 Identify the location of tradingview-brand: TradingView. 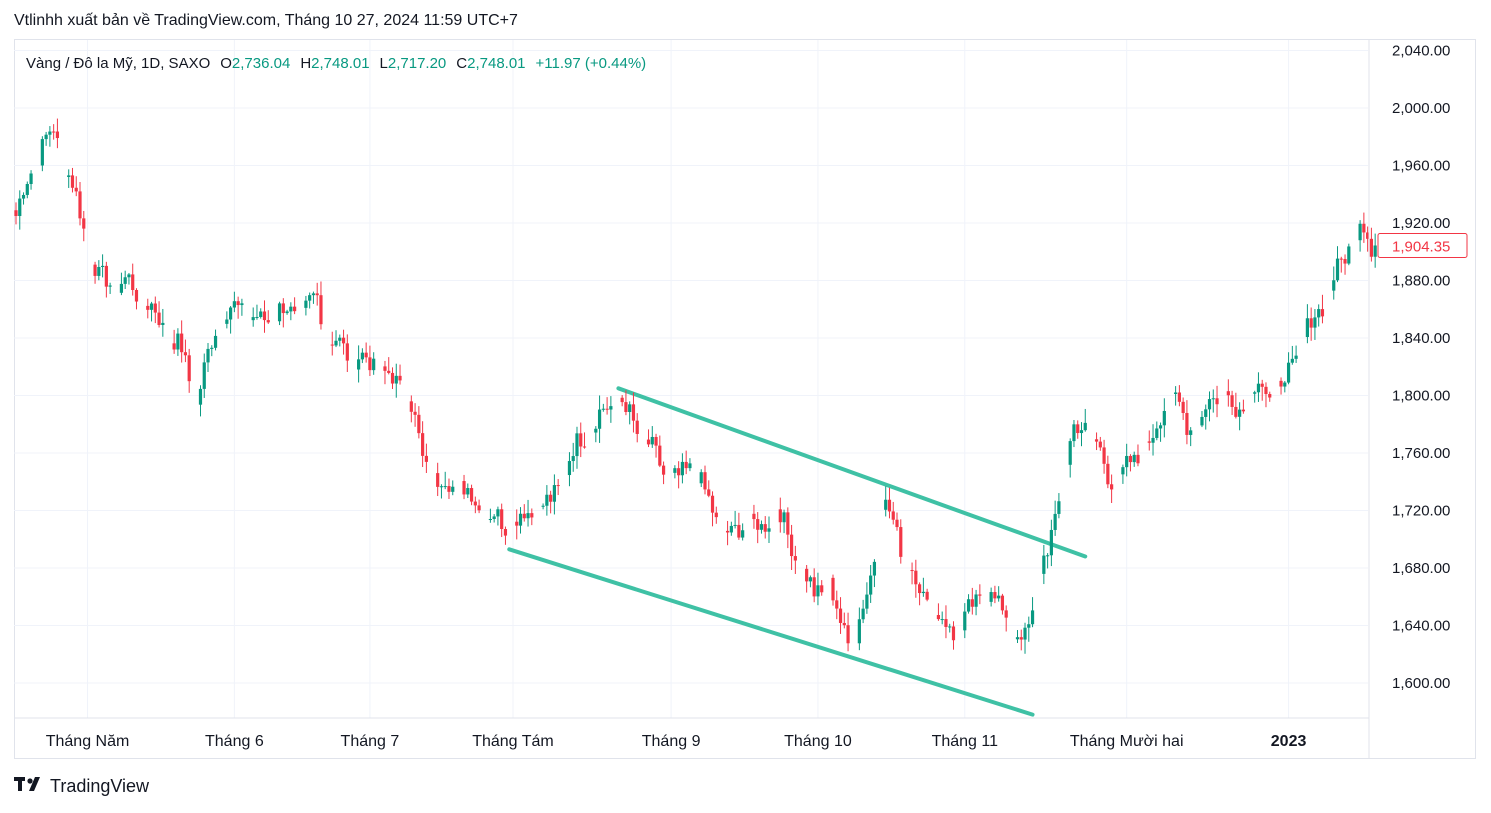
(81, 786).